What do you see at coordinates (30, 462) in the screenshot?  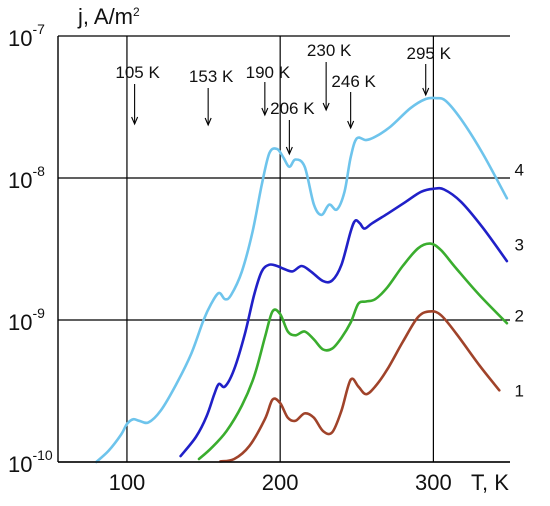 I see `y-tick-label--10: 10⁻¹⁰` at bounding box center [30, 462].